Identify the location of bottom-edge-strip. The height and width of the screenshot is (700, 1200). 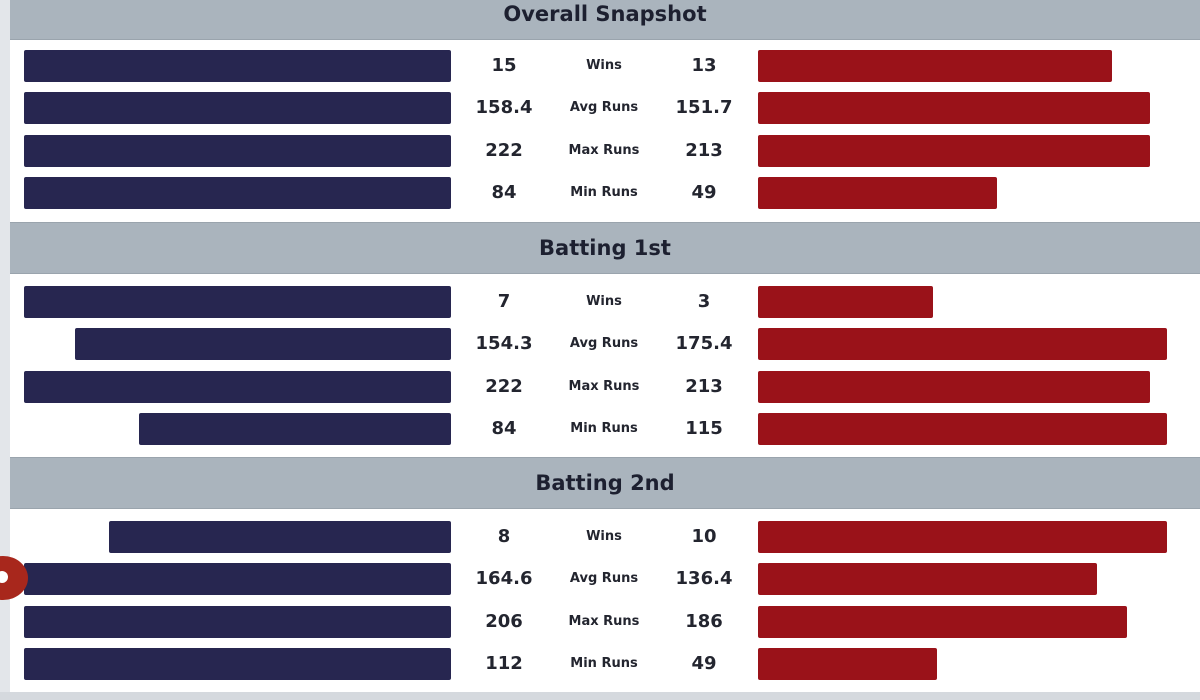
(600, 696).